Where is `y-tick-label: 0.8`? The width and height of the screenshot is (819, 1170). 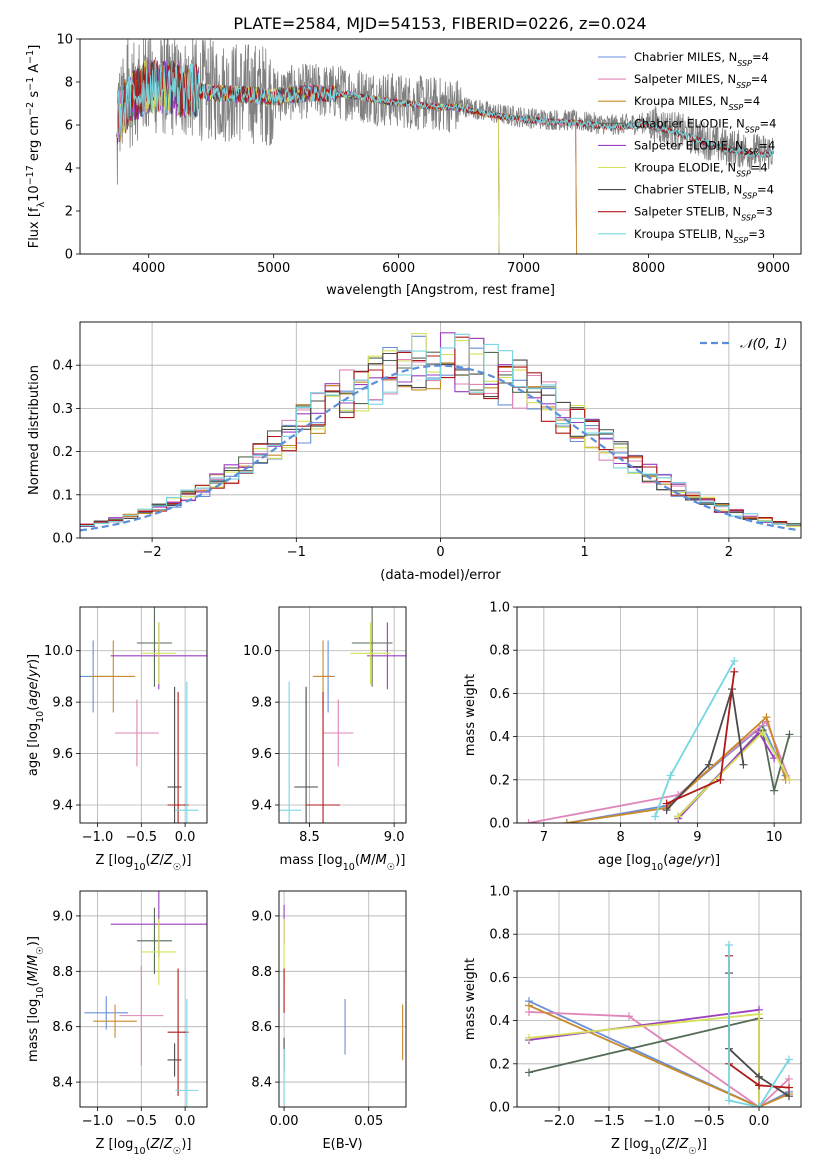 y-tick-label: 0.8 is located at coordinates (499, 935).